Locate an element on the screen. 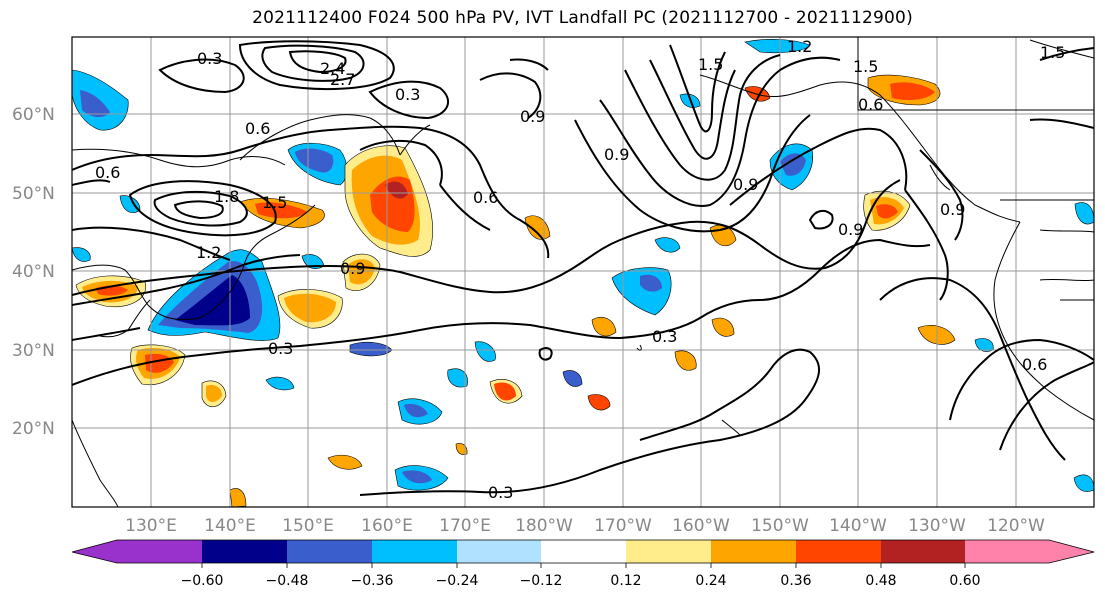 Image resolution: width=1105 pixels, height=601 pixels. colorbar-ticks is located at coordinates (583, 565).